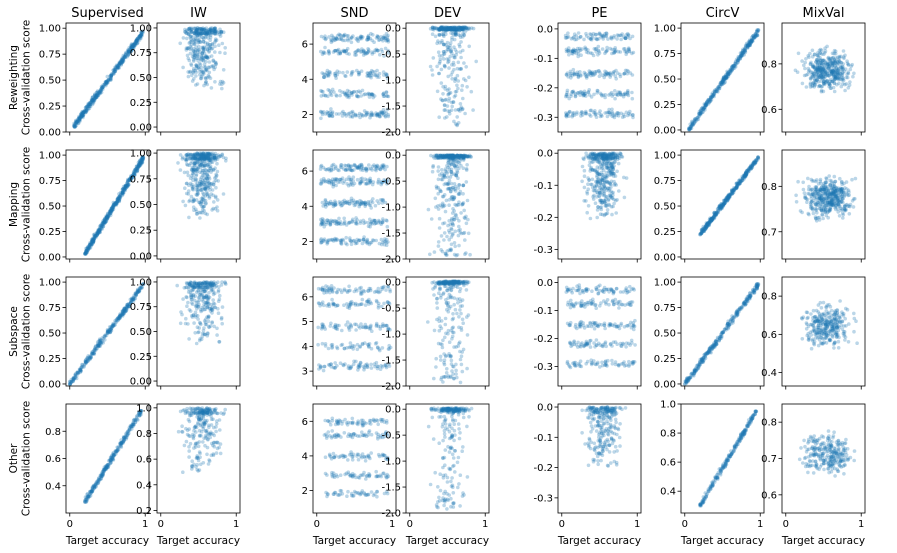  What do you see at coordinates (198, 13) in the screenshot?
I see `column-title-iw: IW` at bounding box center [198, 13].